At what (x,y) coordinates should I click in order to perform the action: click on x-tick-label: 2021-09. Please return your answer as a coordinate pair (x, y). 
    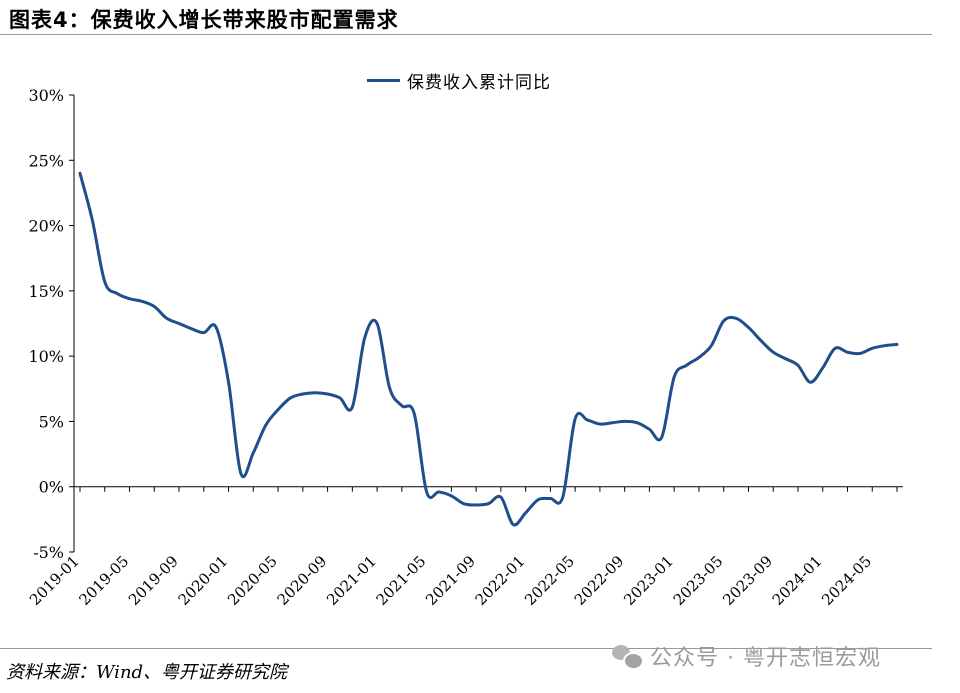
    Looking at the image, I should click on (450, 580).